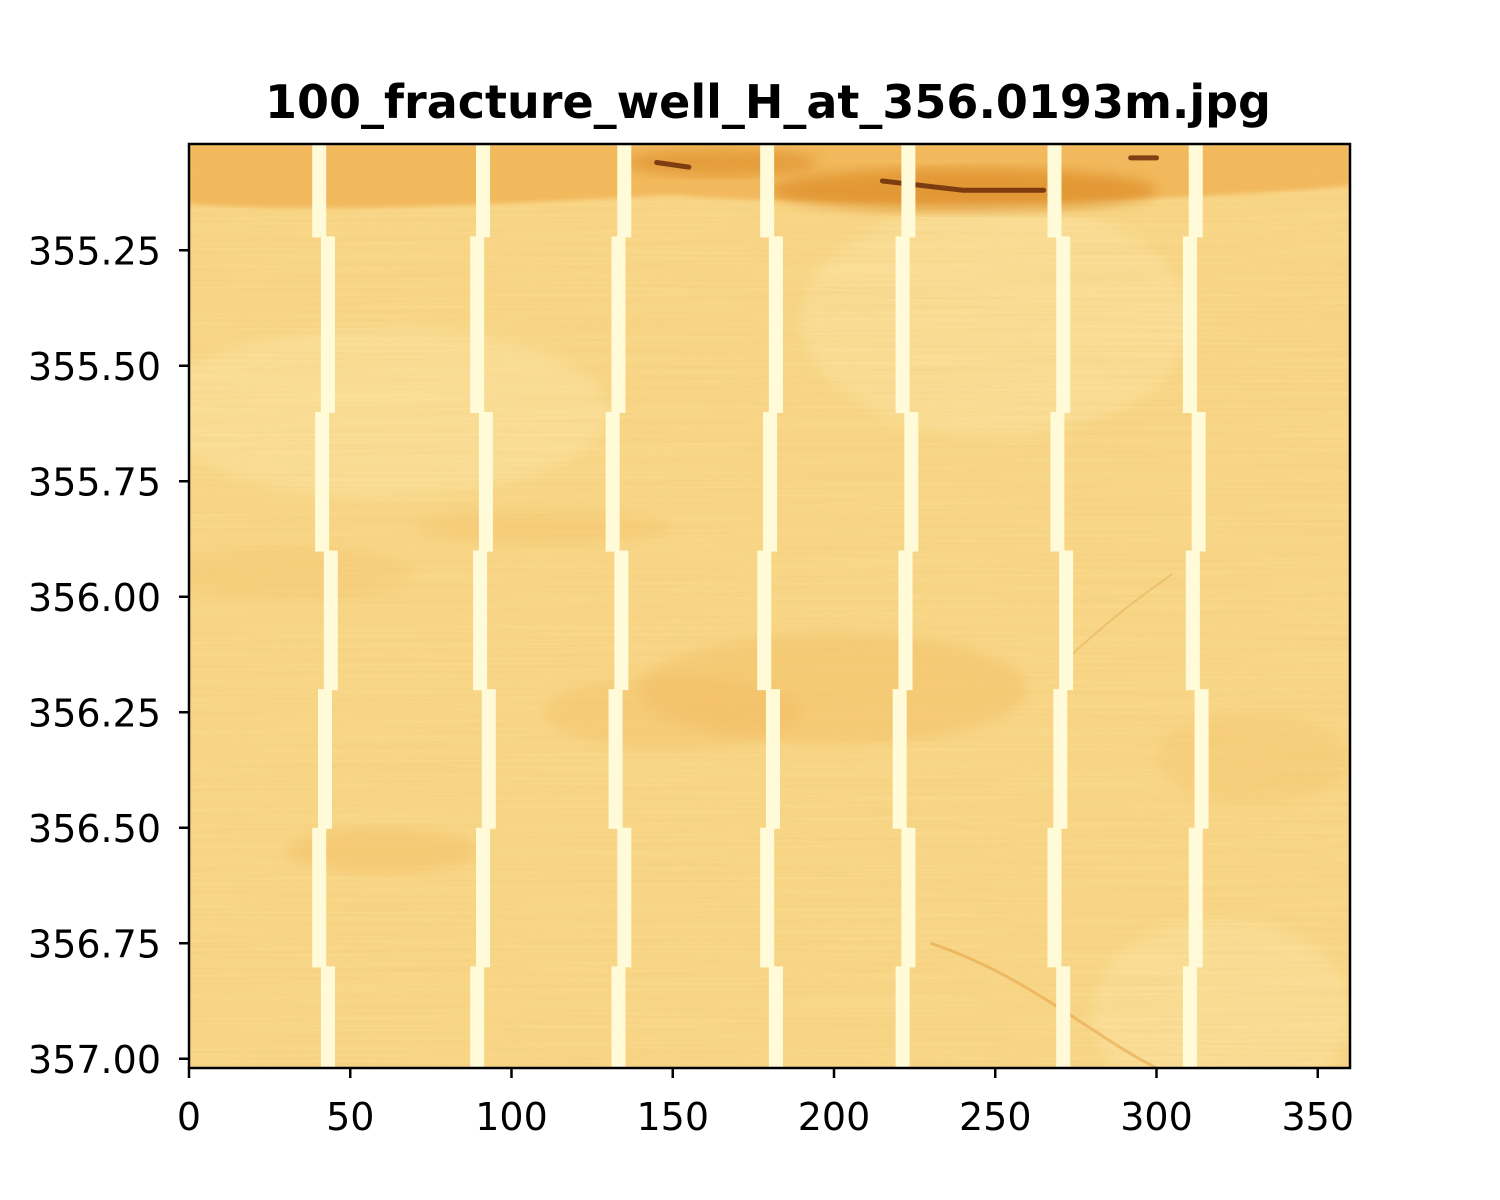 This screenshot has height=1200, width=1500. Describe the element at coordinates (350, 1117) in the screenshot. I see `x-tick-label: 50` at that location.